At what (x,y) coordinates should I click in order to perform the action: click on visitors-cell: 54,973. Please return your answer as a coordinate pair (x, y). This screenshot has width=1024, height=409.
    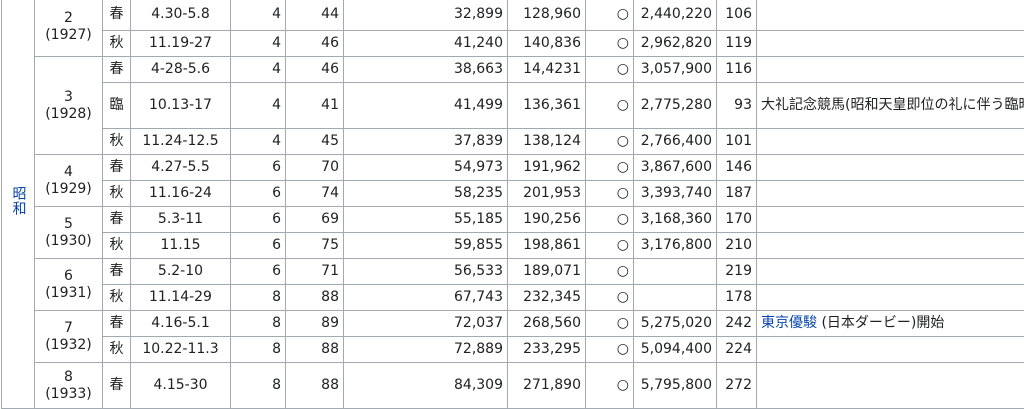
    Looking at the image, I should click on (426, 168).